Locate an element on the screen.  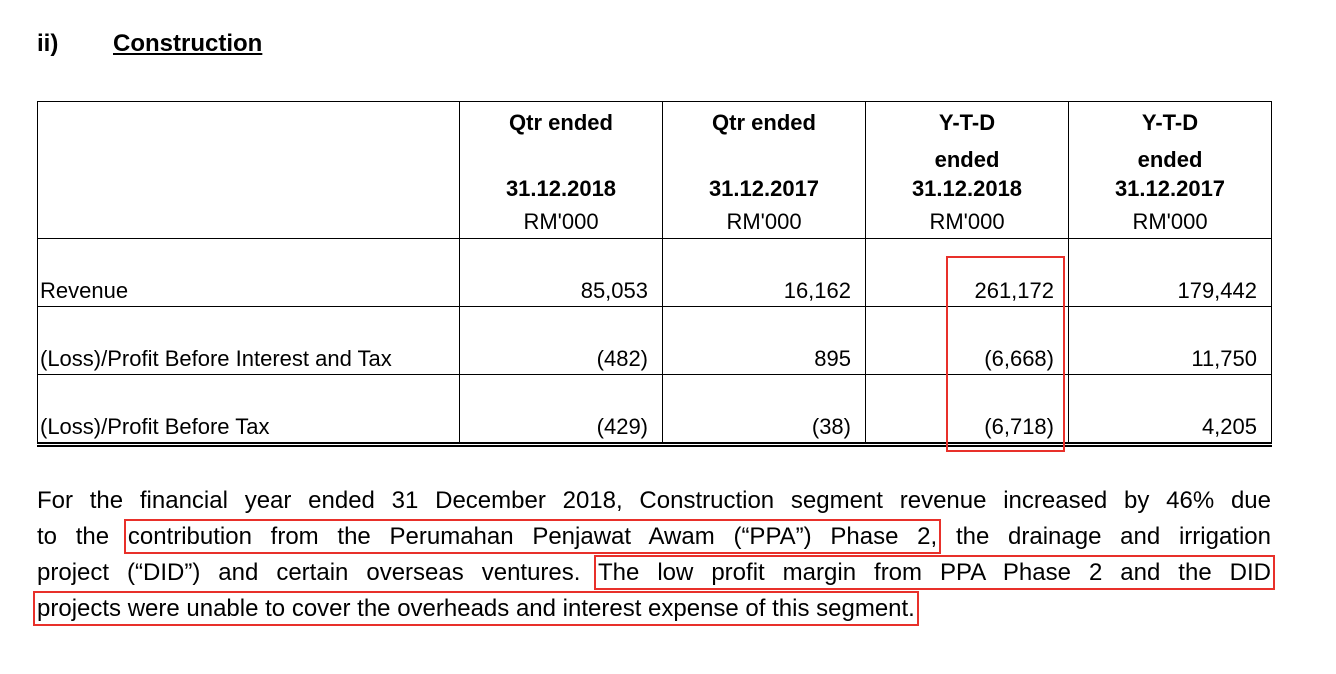
cell-value: (38) is located at coordinates (764, 410).